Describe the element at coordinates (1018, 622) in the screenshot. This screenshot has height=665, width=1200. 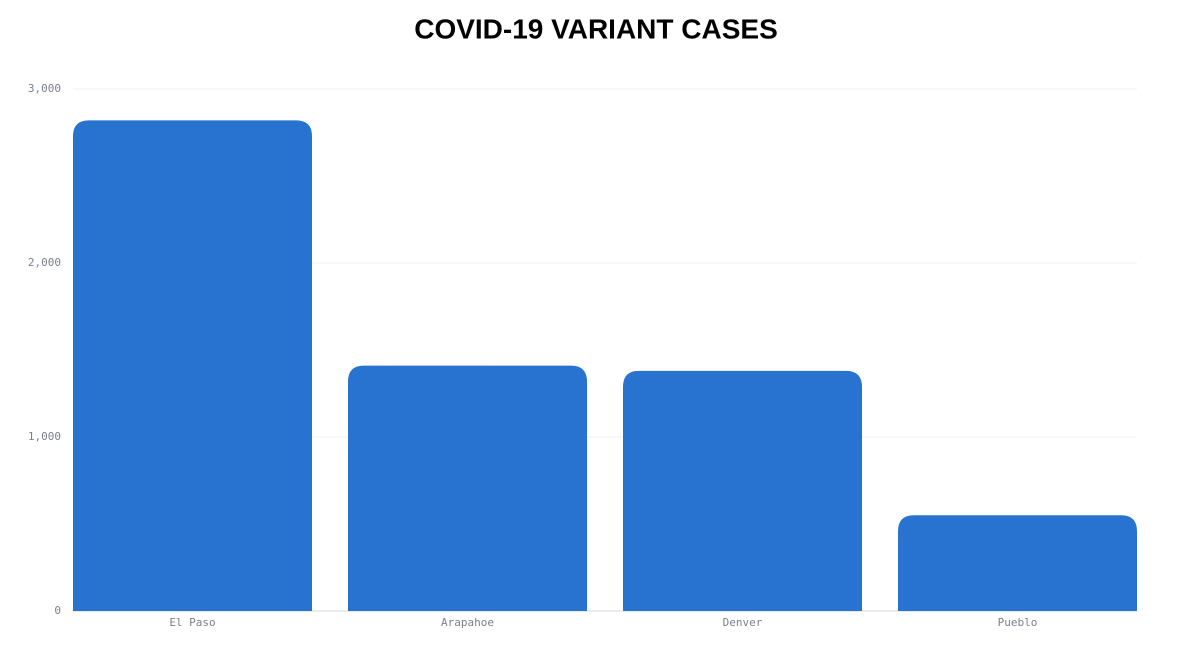
I see `x-tick-label: Pueblo` at that location.